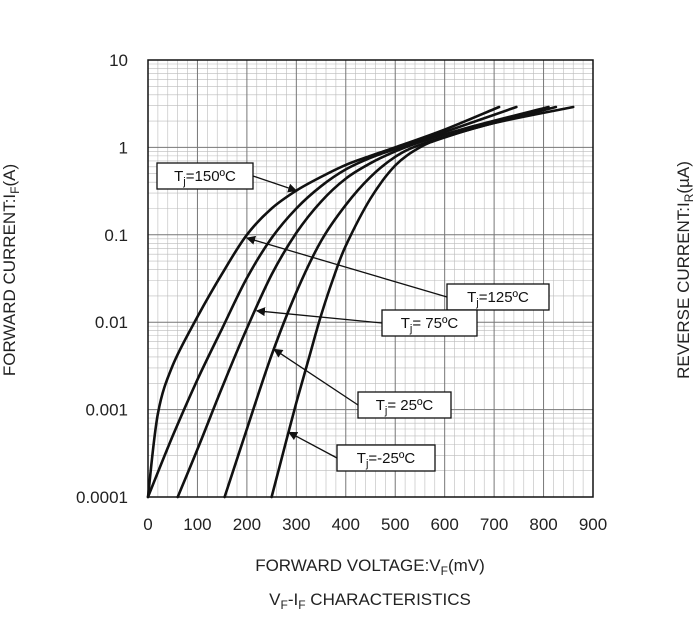 This screenshot has width=694, height=632. What do you see at coordinates (444, 524) in the screenshot?
I see `x-tick-label: 600` at bounding box center [444, 524].